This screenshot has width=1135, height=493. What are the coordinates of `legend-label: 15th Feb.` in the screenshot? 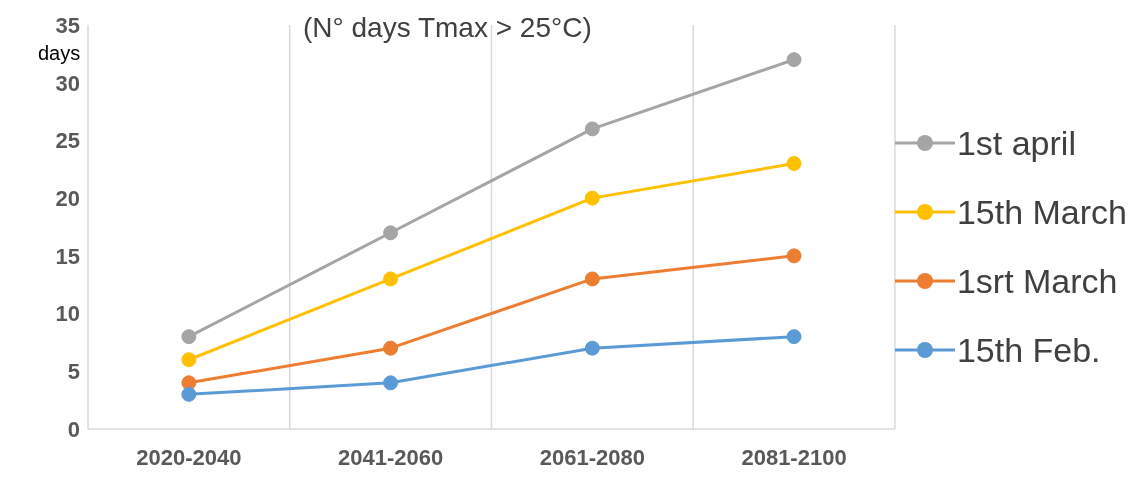 It's located at (1028, 350).